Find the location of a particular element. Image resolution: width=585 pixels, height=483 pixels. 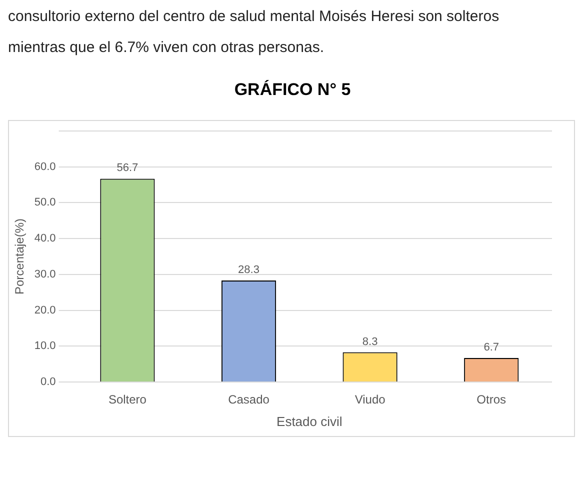

y-tick-label: 0.0 is located at coordinates (48, 382).